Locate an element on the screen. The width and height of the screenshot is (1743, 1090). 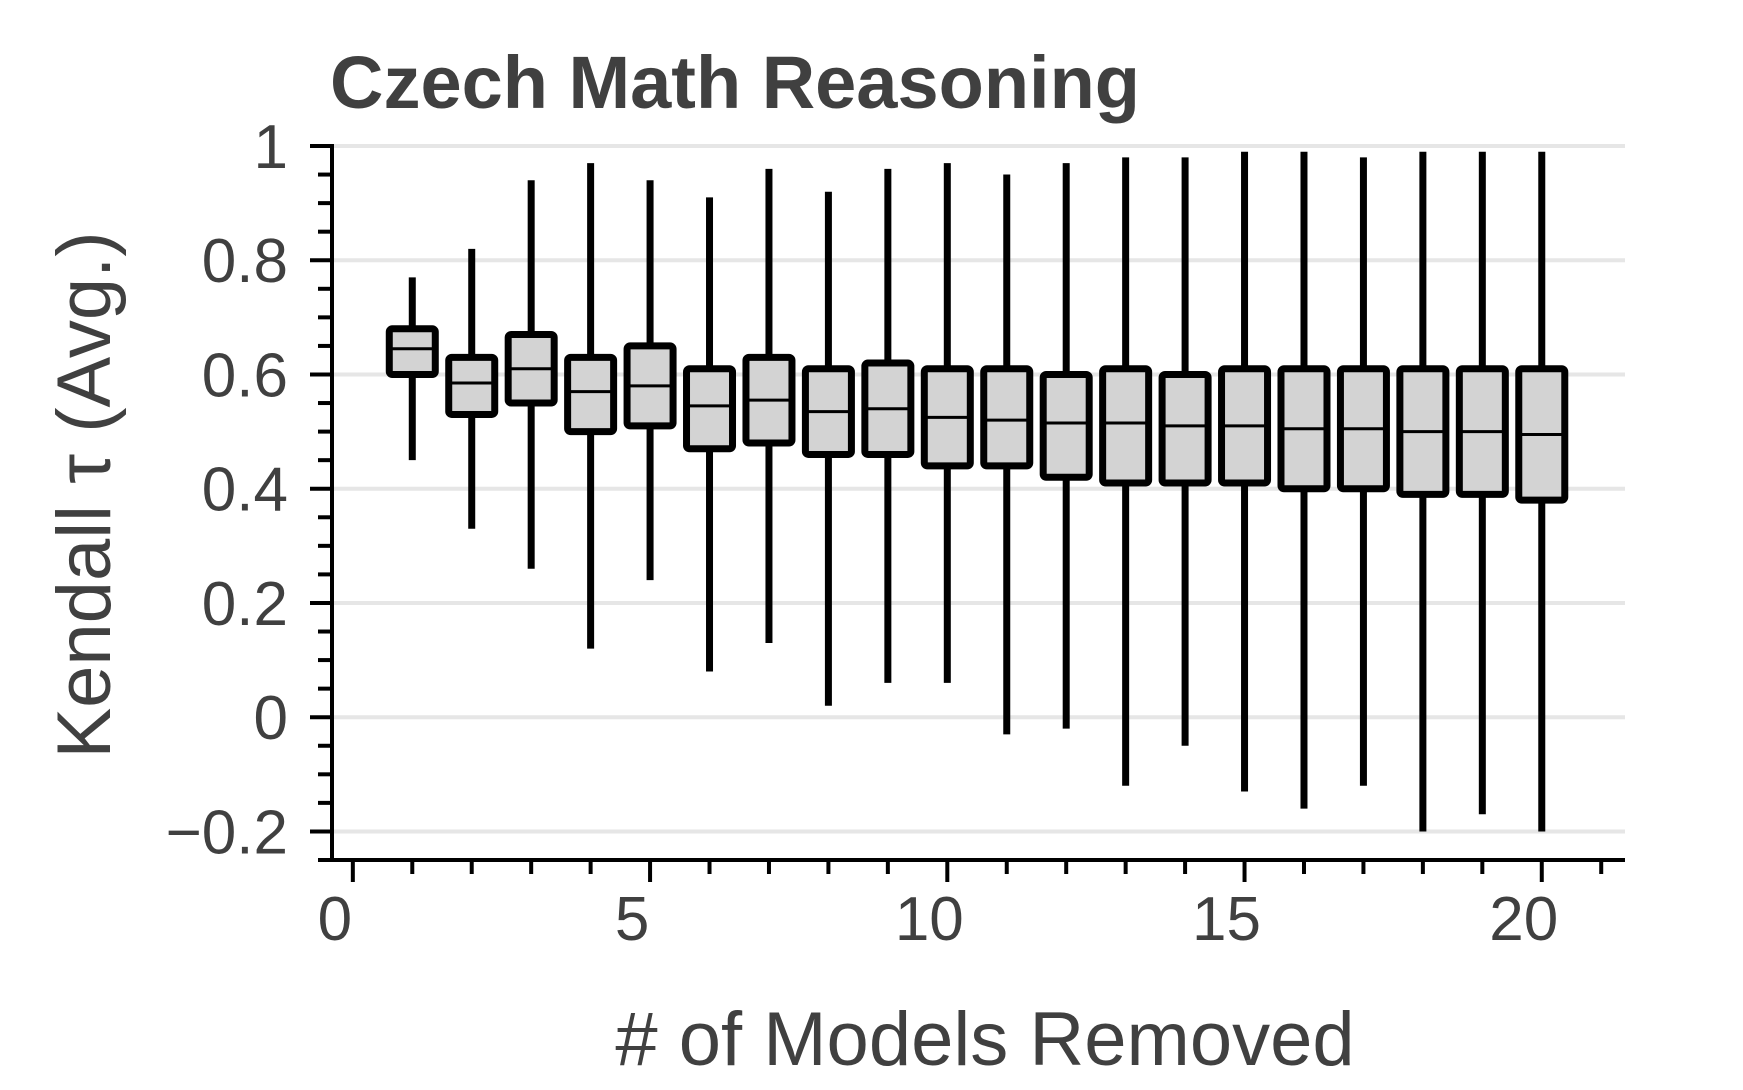
x-tick-label: 5 is located at coordinates (632, 919).